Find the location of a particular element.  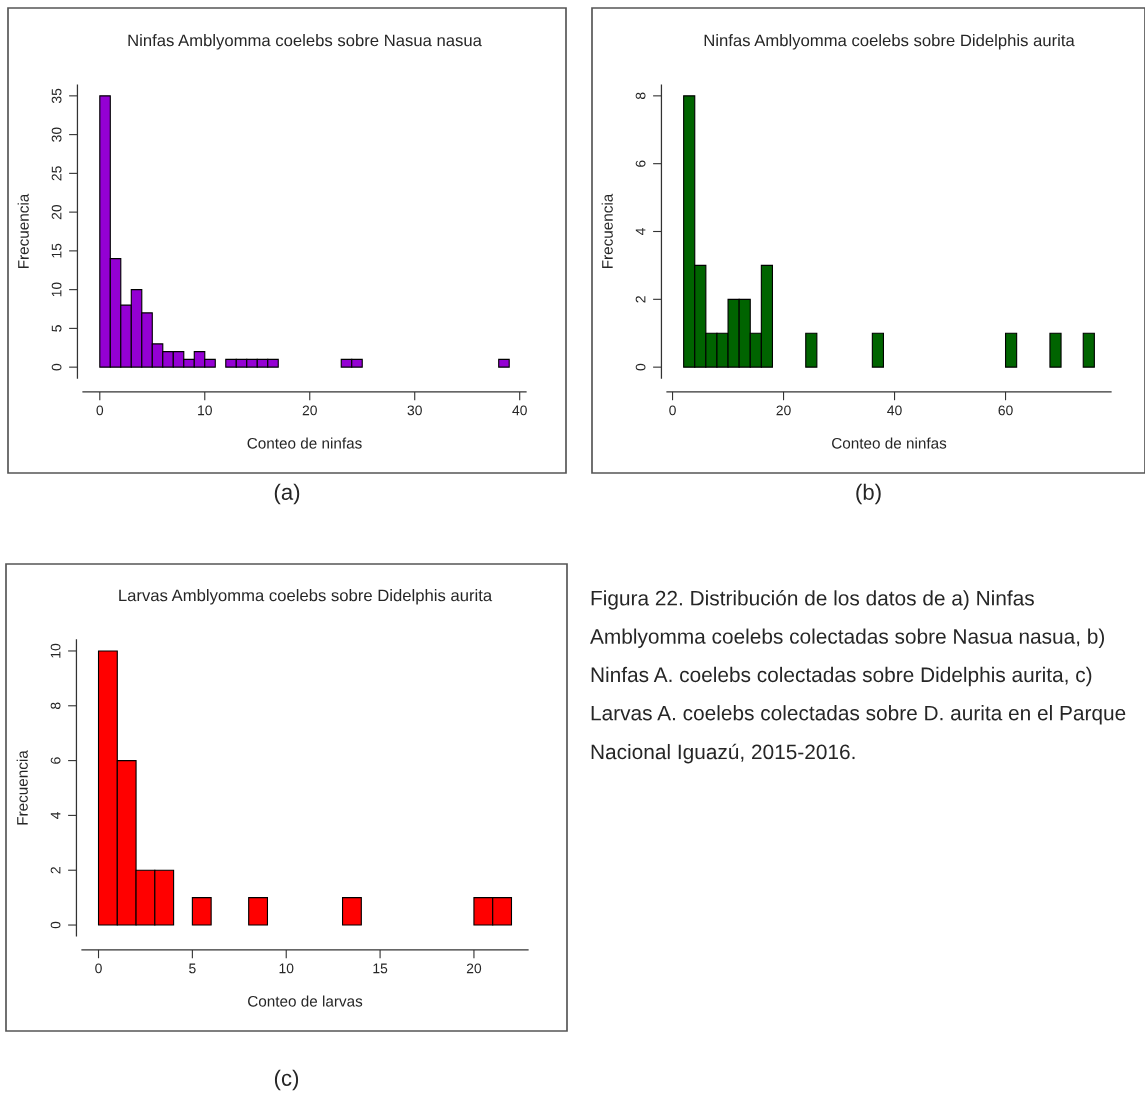

text: (c) is located at coordinates (286, 1080).